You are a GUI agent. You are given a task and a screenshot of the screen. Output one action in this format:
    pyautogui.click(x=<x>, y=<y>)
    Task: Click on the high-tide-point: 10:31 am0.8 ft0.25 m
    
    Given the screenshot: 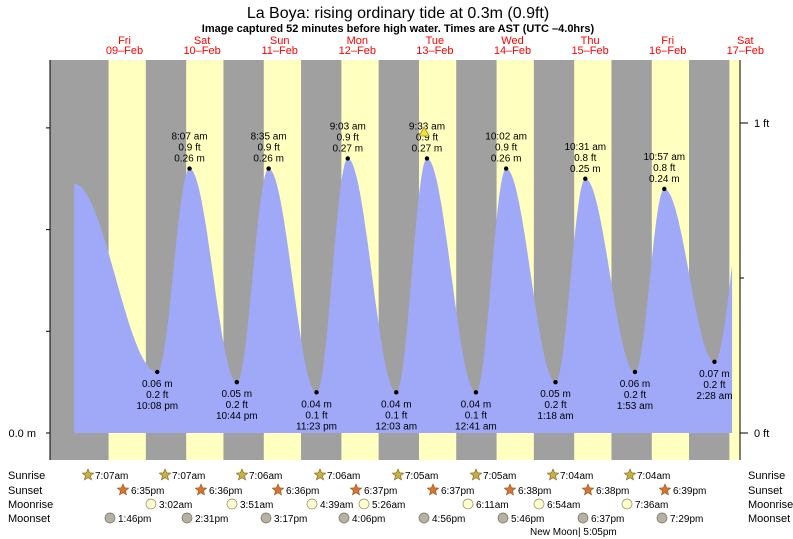 What is the action you would take?
    pyautogui.click(x=585, y=161)
    